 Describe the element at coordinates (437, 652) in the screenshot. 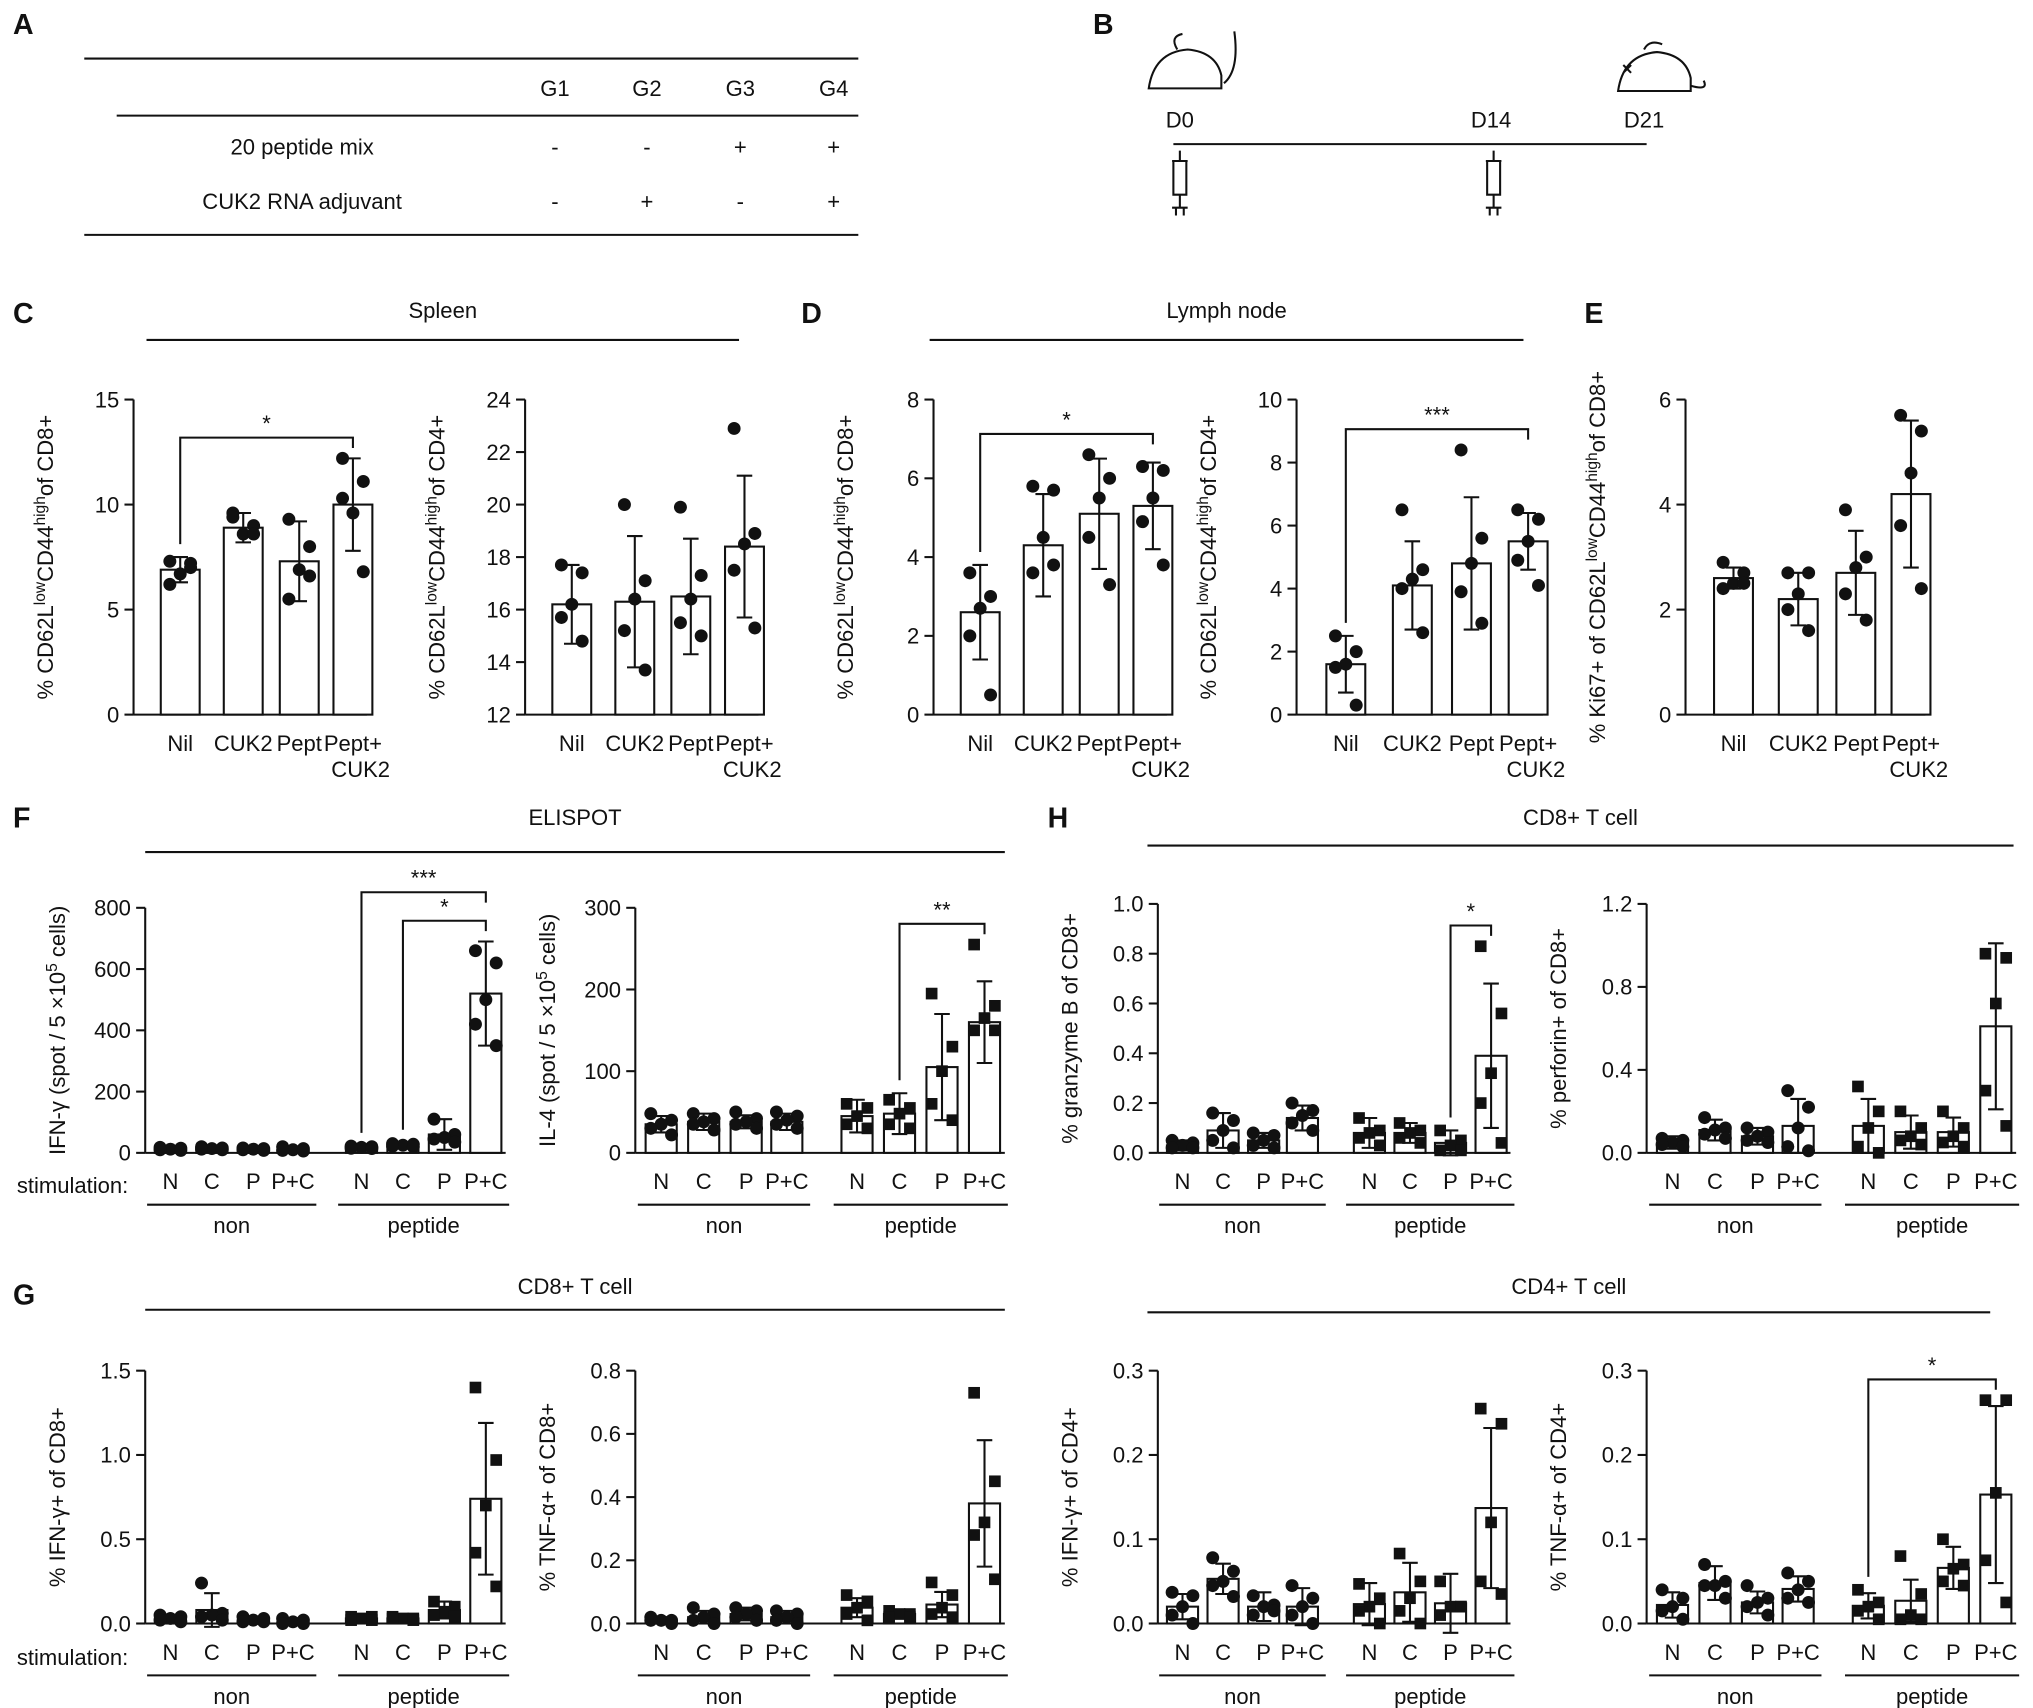

I see `y-label-part: % CD62L` at that location.